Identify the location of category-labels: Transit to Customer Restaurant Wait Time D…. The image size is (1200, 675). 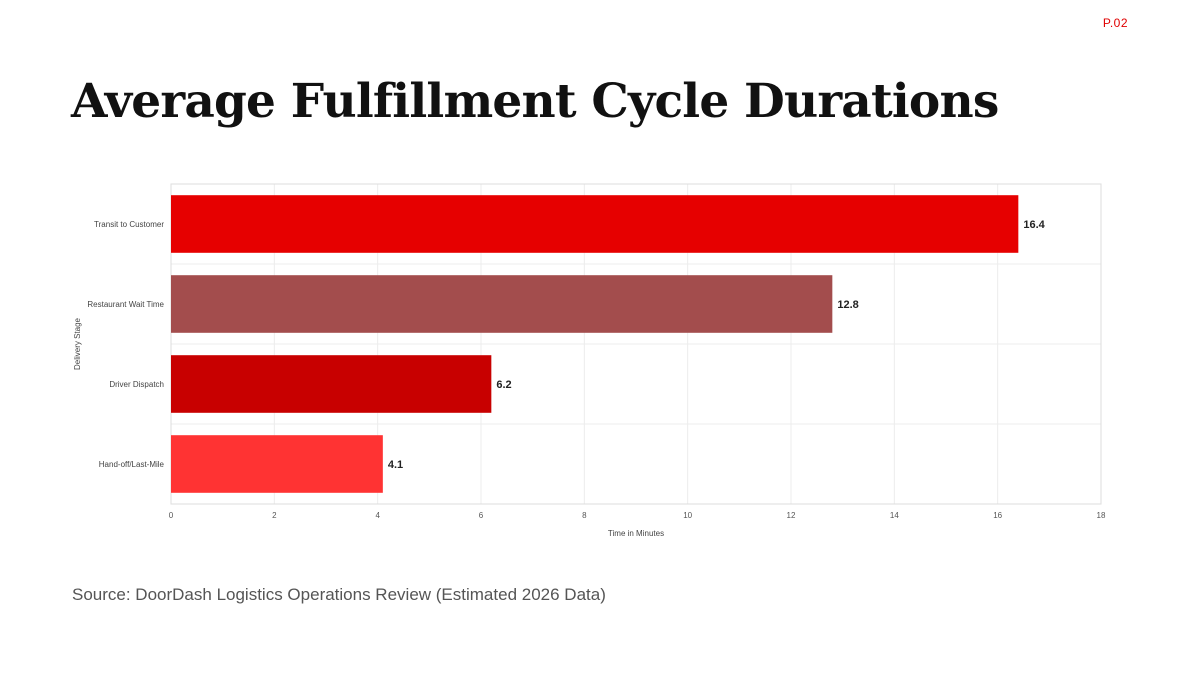
(125, 344).